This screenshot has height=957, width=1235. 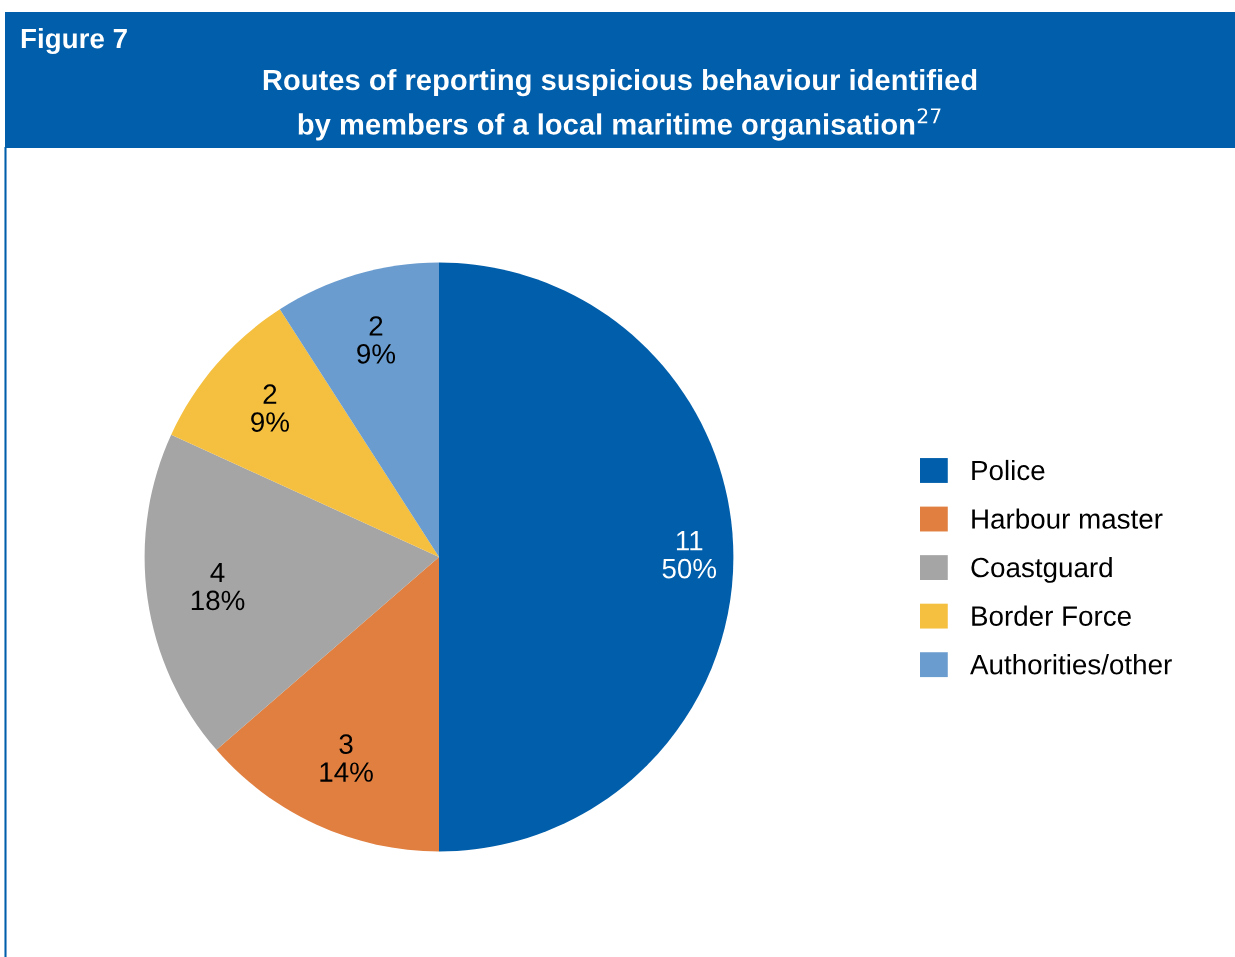 I want to click on data-label: 4 18%, so click(x=218, y=586).